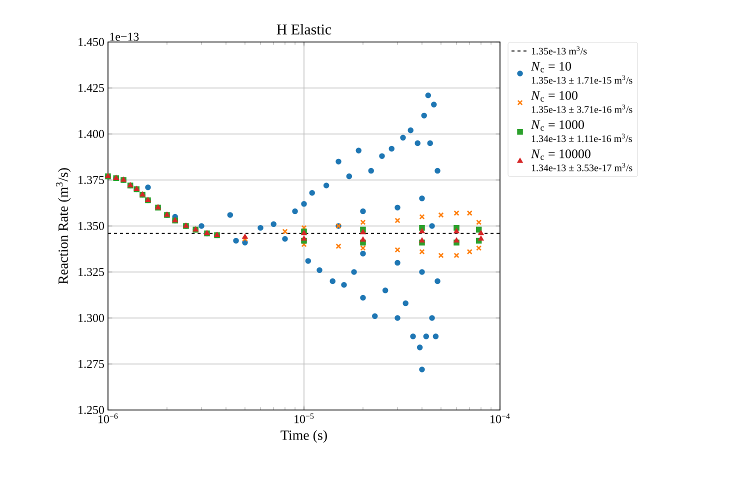 This screenshot has width=735, height=484. Describe the element at coordinates (559, 50) in the screenshot. I see `legend-label: 1.35e-13 m$^{3}$/s` at that location.